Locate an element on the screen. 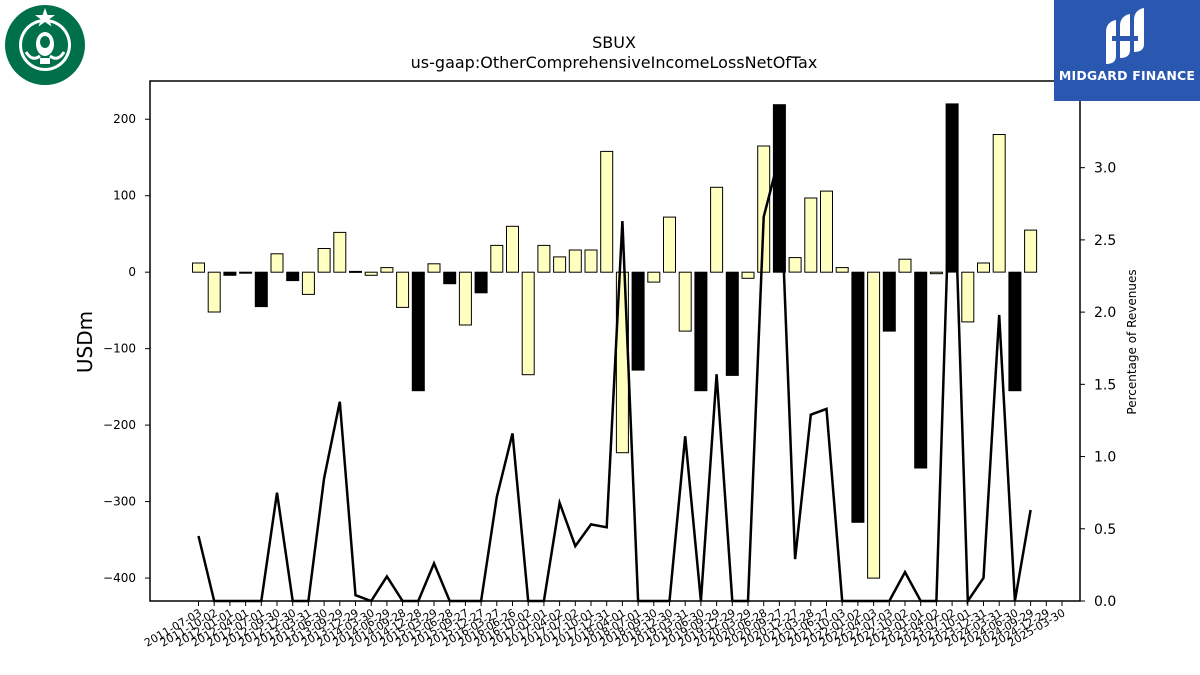 The height and width of the screenshot is (675, 1200). y2-tick-label: 3.0 is located at coordinates (1105, 169).